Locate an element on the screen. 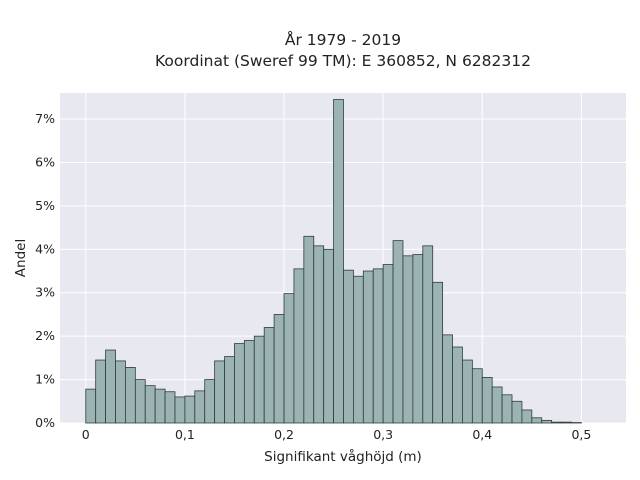 Image resolution: width=640 pixels, height=480 pixels. x-tick-label: 0,3 is located at coordinates (383, 434).